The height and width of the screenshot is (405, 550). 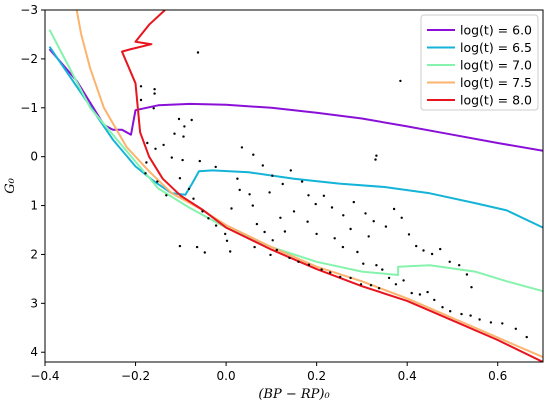 I want to click on x-tick-label: −0.2, so click(x=135, y=376).